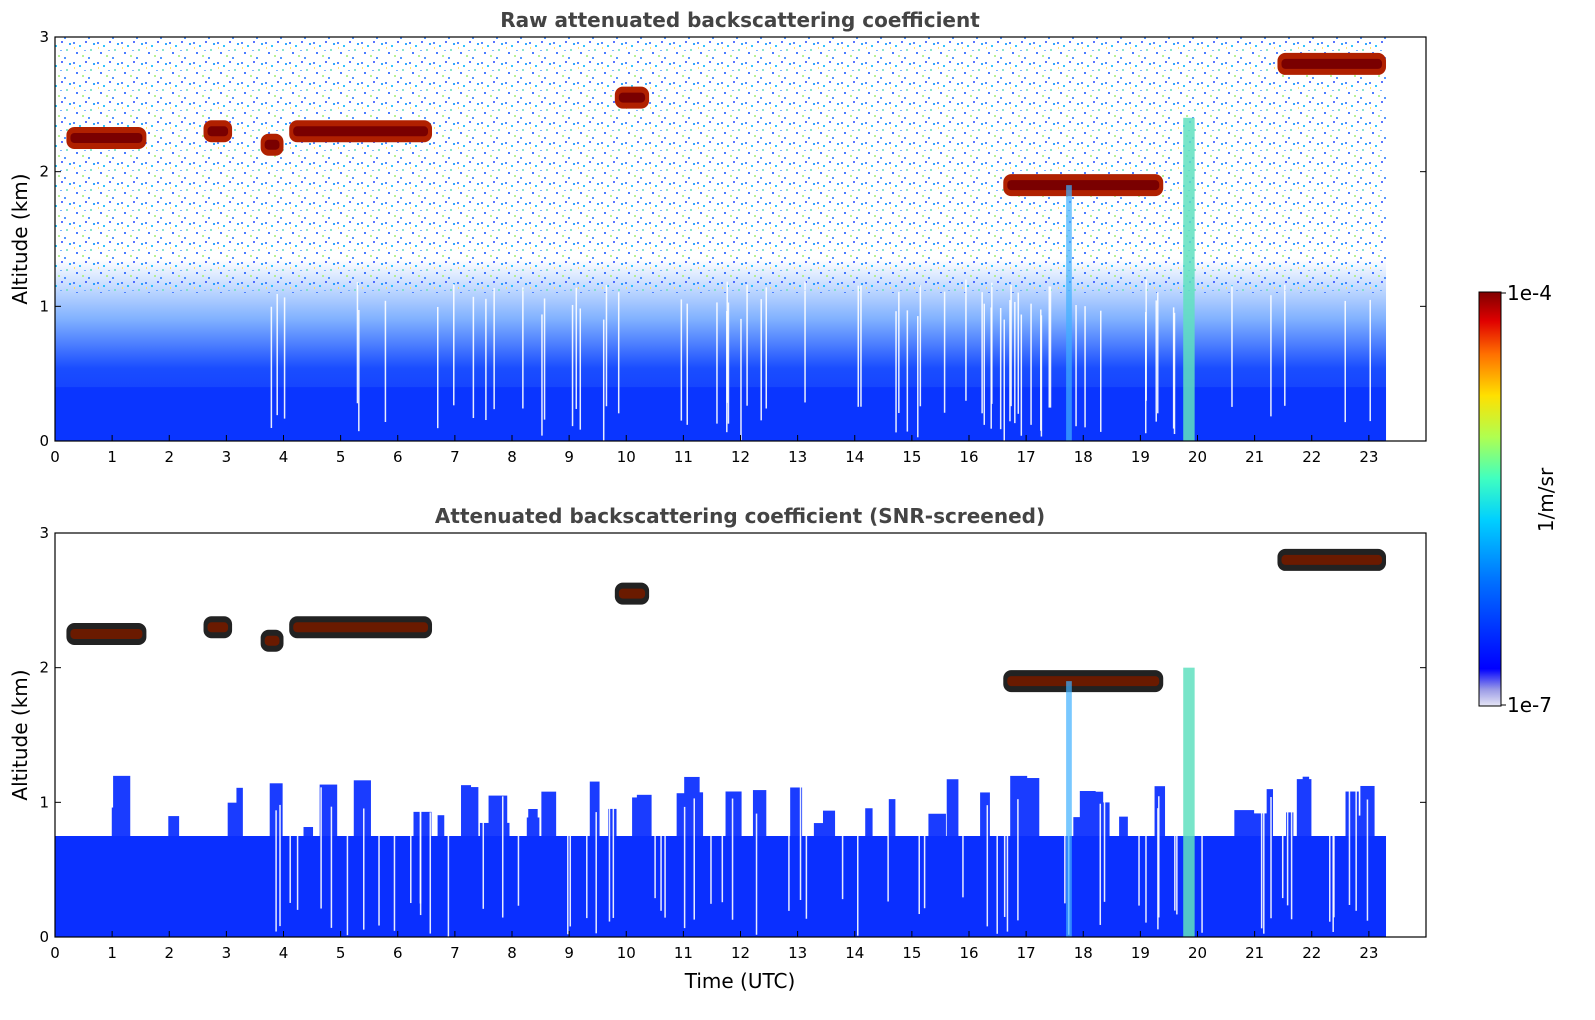 The image size is (1595, 1020). Describe the element at coordinates (44, 306) in the screenshot. I see `y-tick-label: 1` at that location.